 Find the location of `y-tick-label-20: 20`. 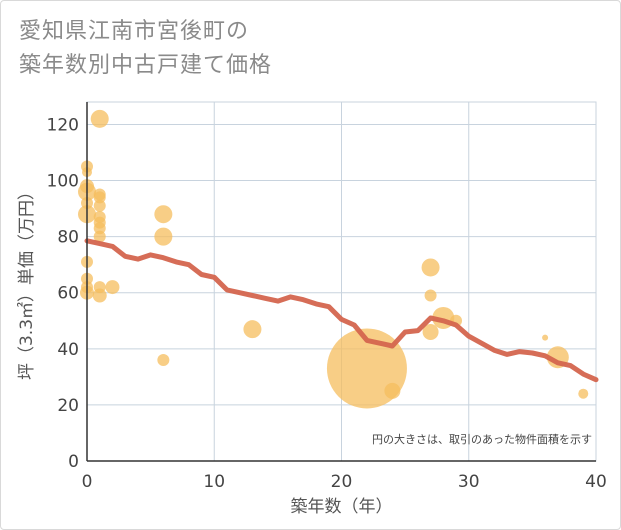

y-tick-label-20: 20 is located at coordinates (68, 406).